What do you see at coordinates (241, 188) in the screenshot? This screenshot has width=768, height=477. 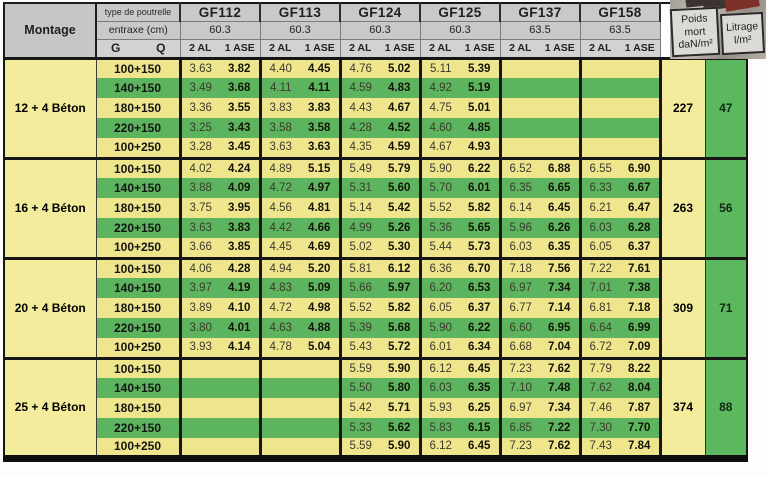 I see `value-cell: 4.09` at bounding box center [241, 188].